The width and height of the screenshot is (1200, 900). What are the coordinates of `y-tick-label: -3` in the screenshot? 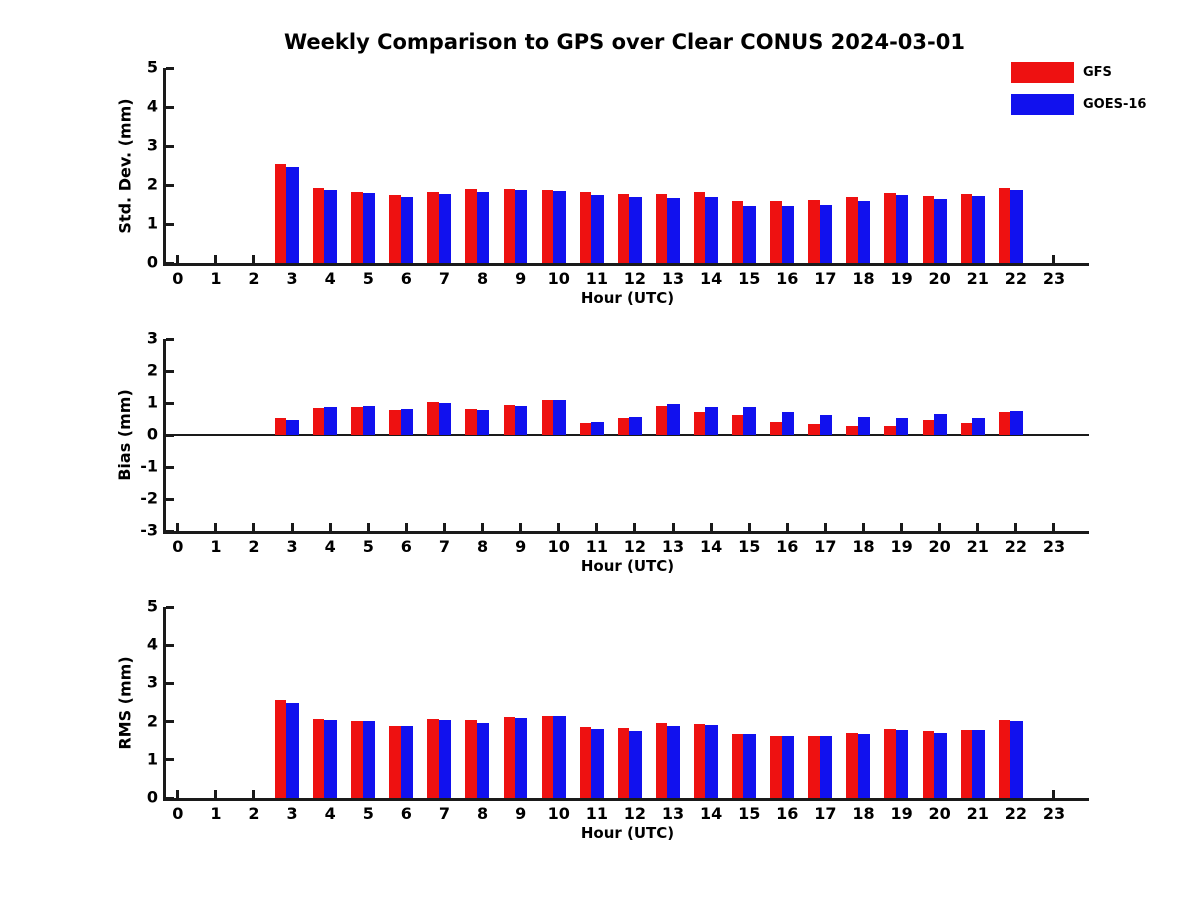 It's located at (149, 530).